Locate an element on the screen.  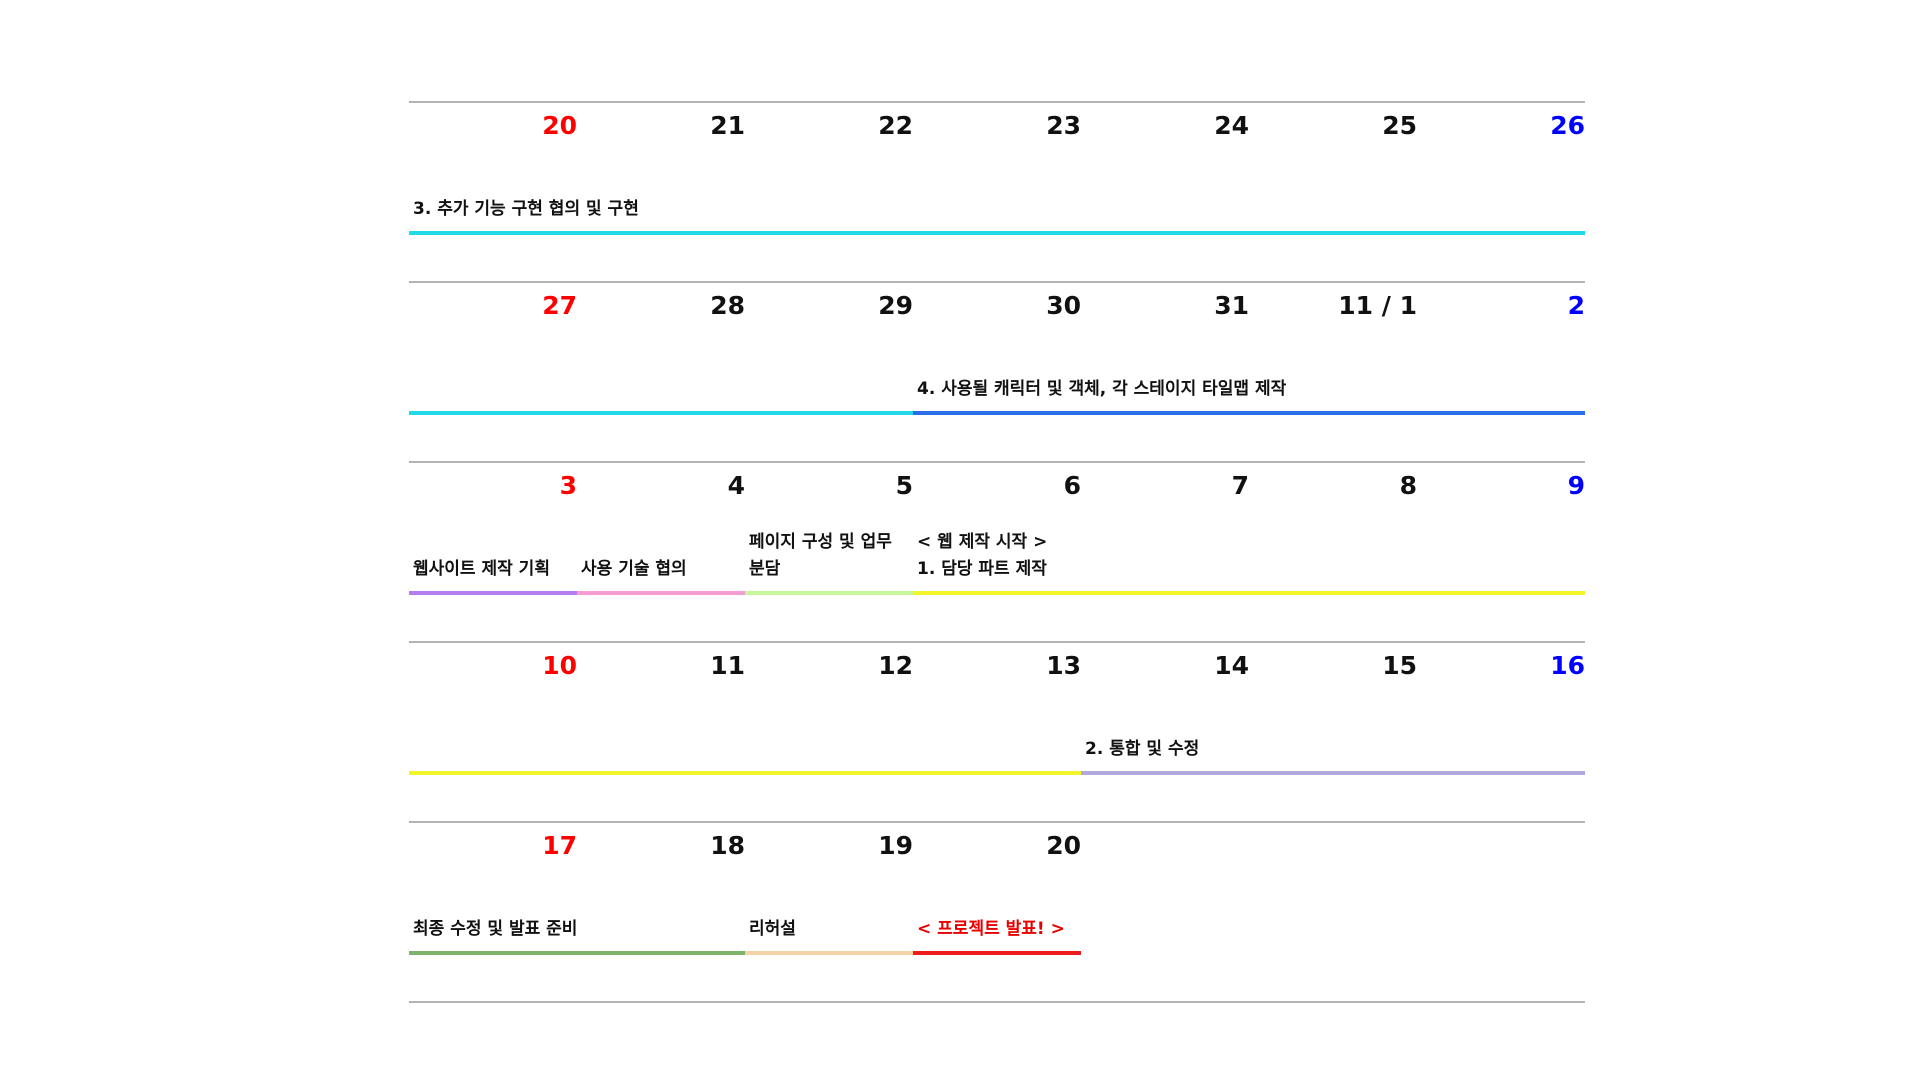
event-label: < 웹 제작 시작 > is located at coordinates (982, 542).